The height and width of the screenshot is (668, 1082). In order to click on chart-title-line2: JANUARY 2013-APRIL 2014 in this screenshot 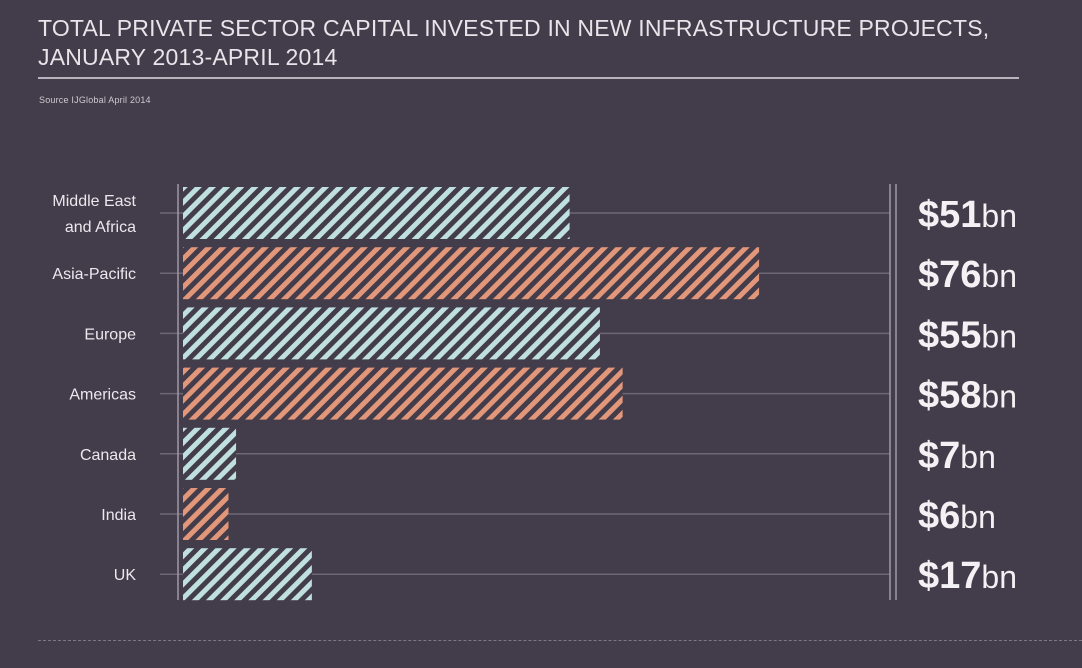, I will do `click(188, 57)`.